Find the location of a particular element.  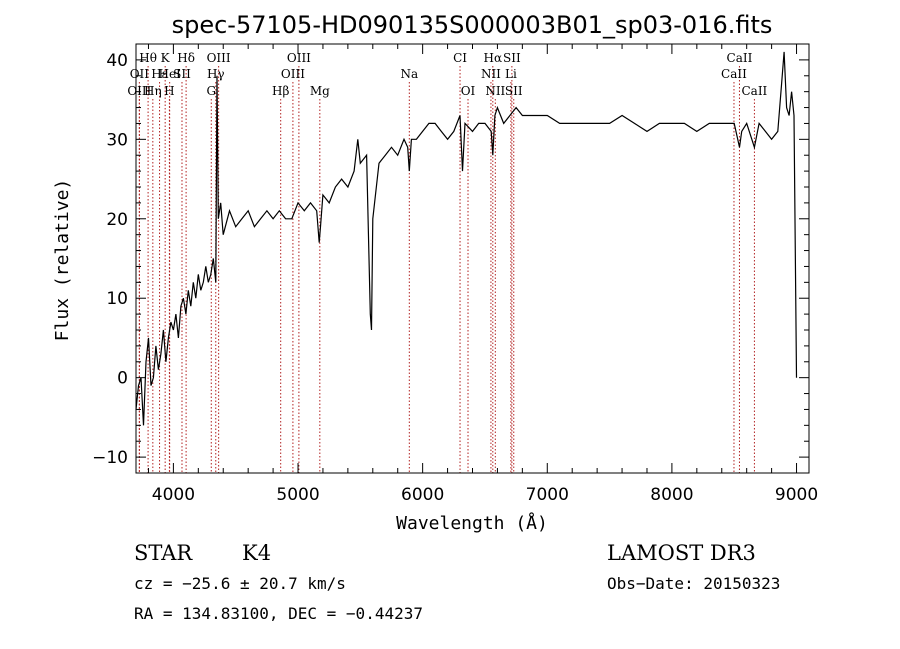

spectral-line-label: K is located at coordinates (166, 58).